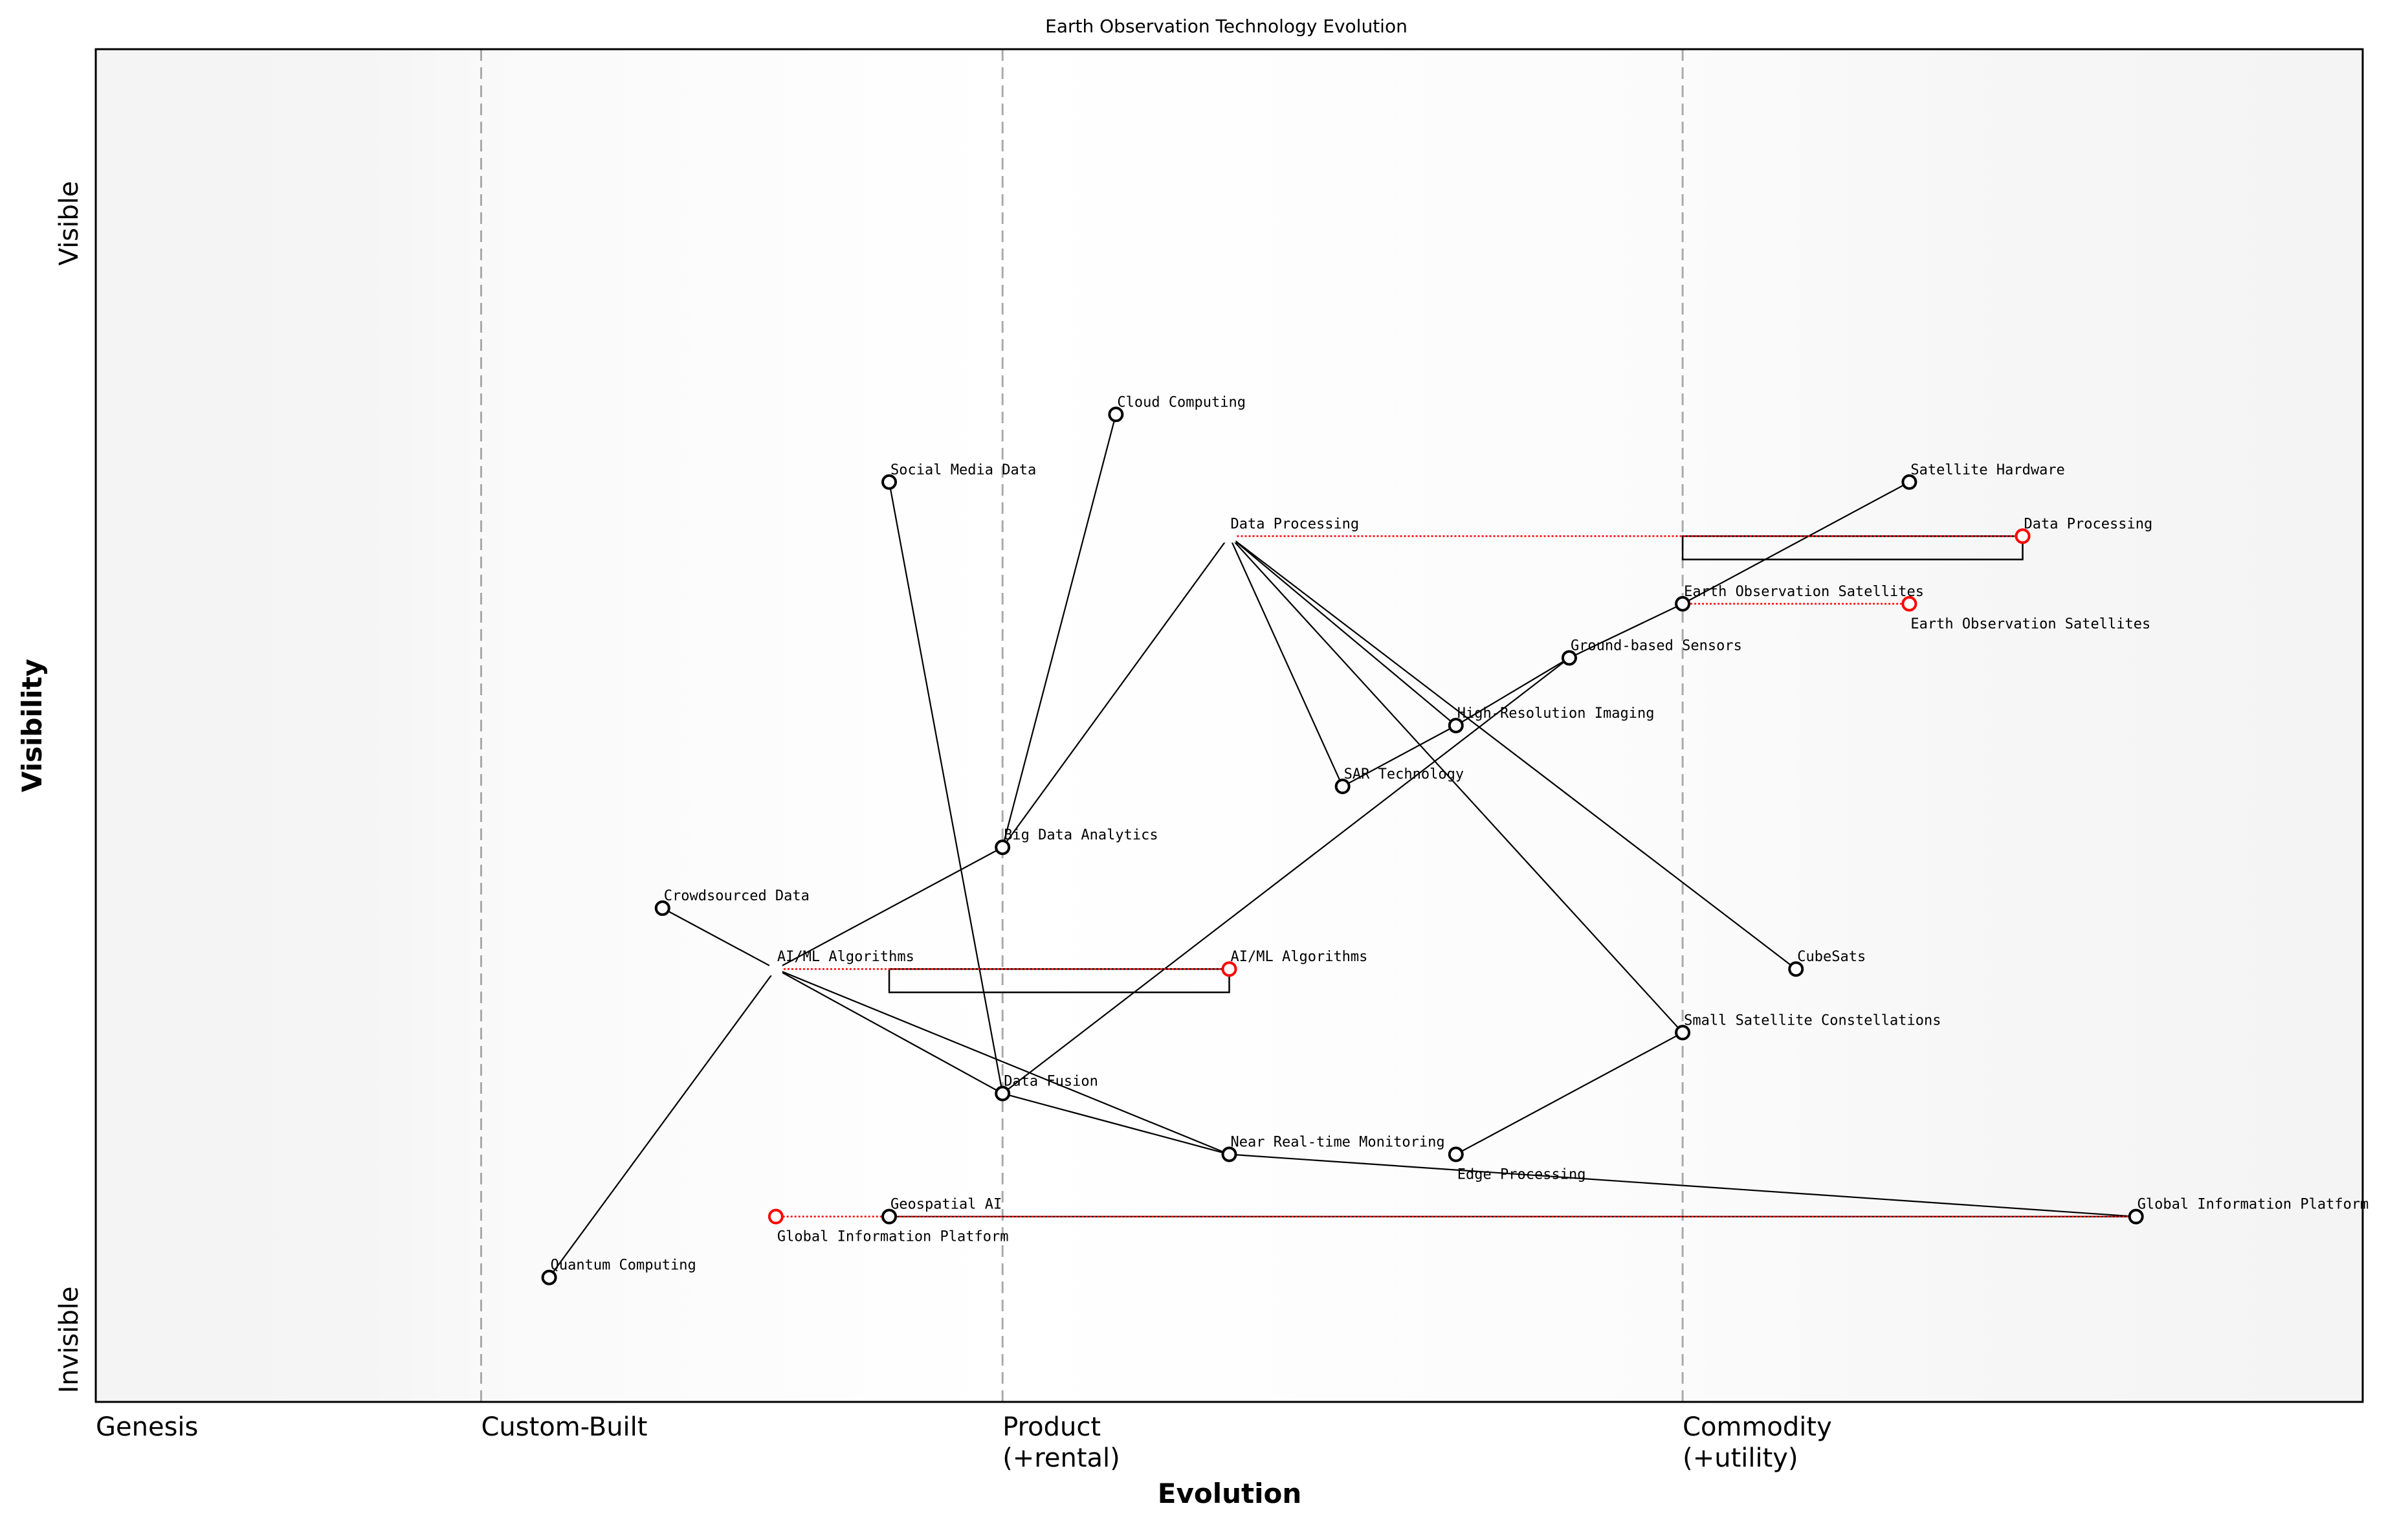 This screenshot has width=2408, height=1521. Describe the element at coordinates (1226, 26) in the screenshot. I see `chart-title: Earth Observation Technology Evolution` at that location.